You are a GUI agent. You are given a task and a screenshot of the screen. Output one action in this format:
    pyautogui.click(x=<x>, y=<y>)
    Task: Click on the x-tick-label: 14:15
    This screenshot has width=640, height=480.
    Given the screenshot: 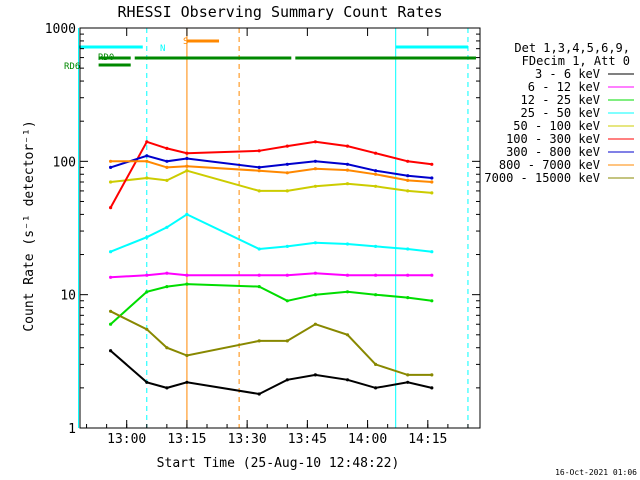 What is the action you would take?
    pyautogui.click(x=427, y=439)
    